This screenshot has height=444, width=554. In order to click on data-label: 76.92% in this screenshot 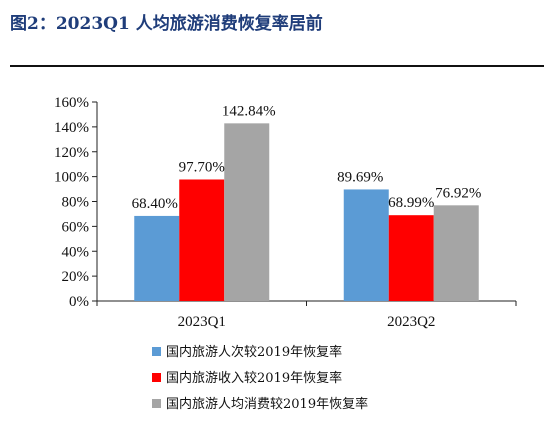, I will do `click(458, 193)`.